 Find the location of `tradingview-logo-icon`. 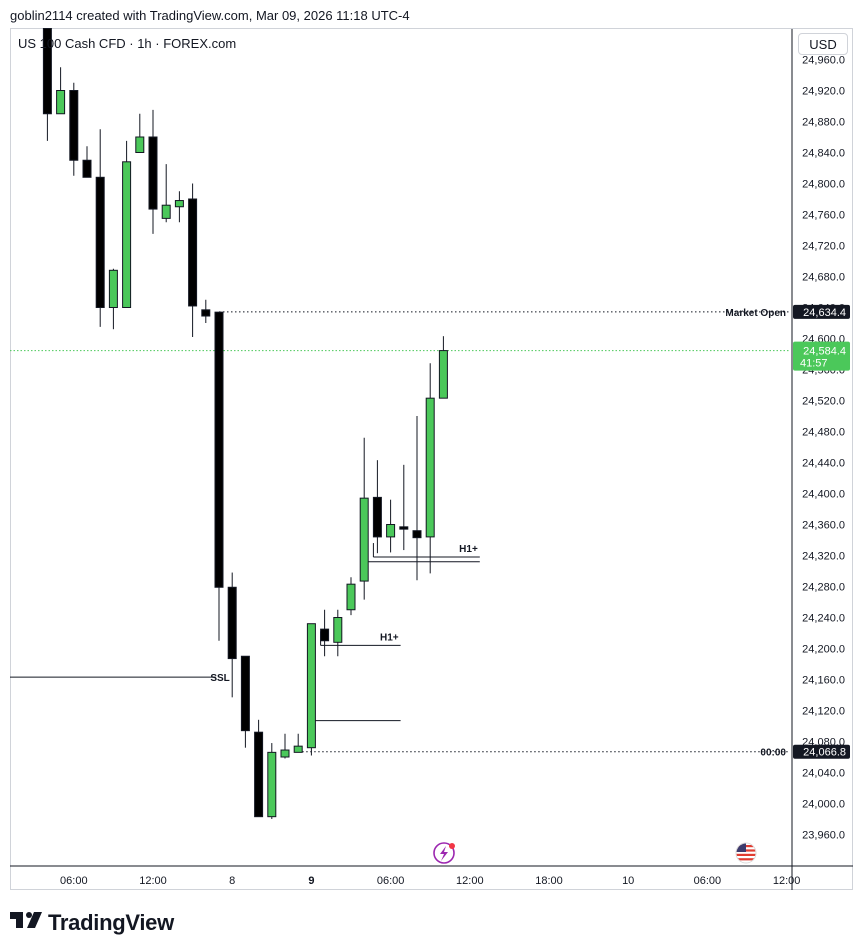

tradingview-logo-icon is located at coordinates (27, 920).